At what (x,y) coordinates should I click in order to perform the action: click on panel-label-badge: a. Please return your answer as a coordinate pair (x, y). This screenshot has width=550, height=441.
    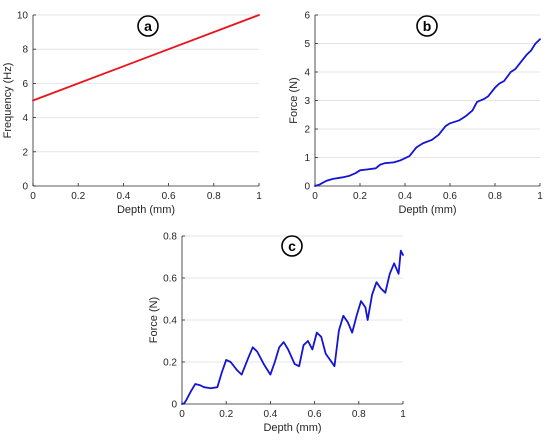
    Looking at the image, I should click on (148, 26).